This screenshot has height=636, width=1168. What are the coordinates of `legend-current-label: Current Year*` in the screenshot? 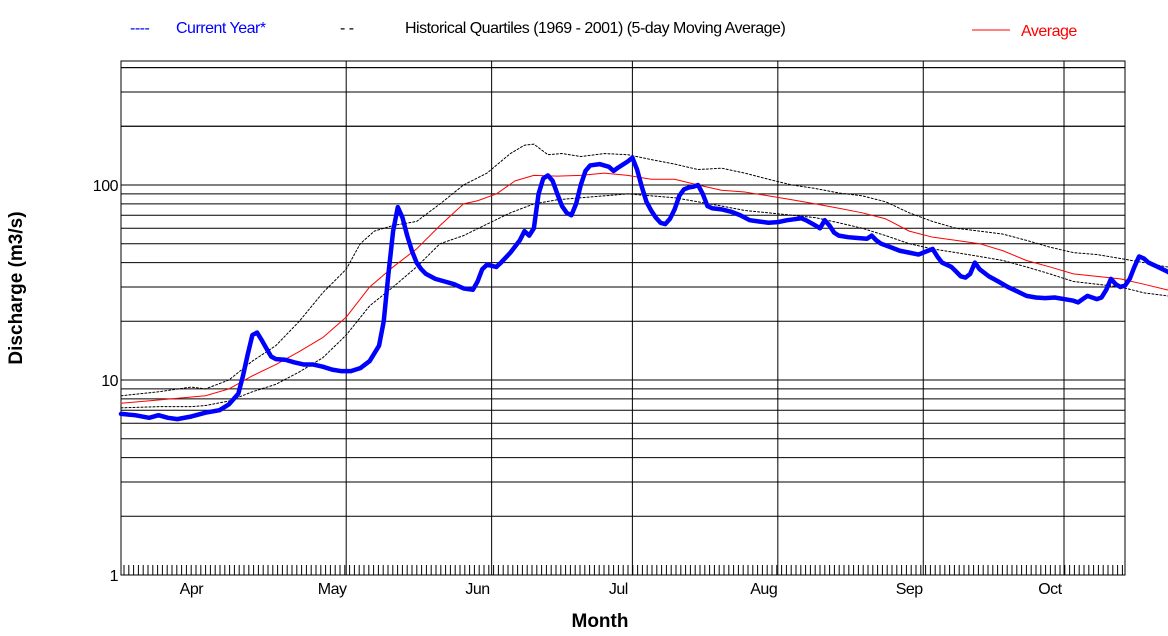 It's located at (221, 28).